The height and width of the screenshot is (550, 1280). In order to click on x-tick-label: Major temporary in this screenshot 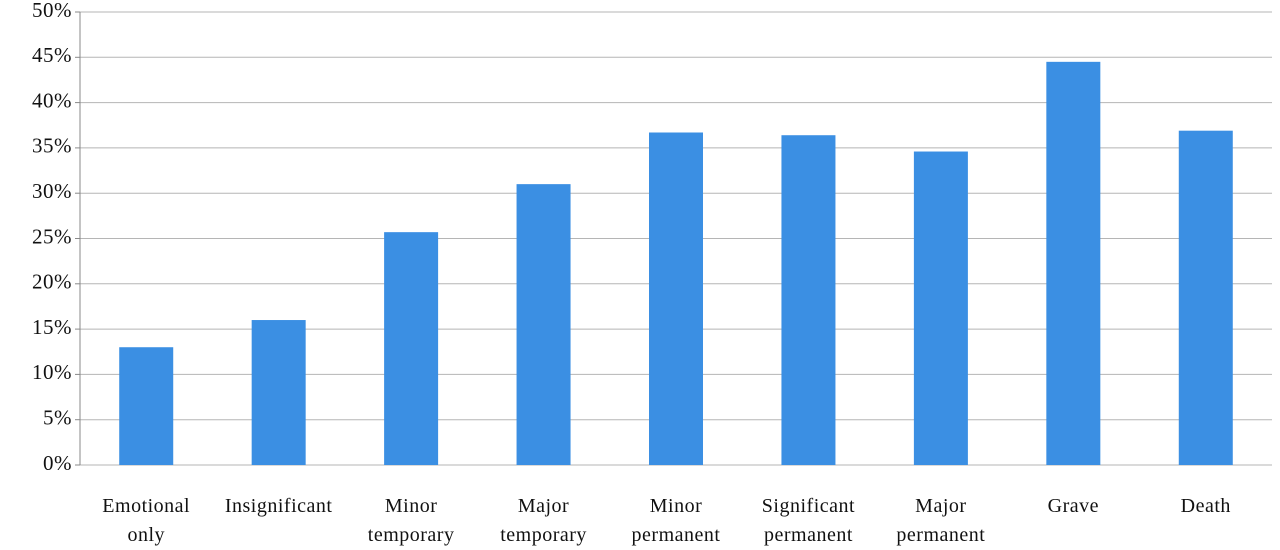, I will do `click(543, 520)`.